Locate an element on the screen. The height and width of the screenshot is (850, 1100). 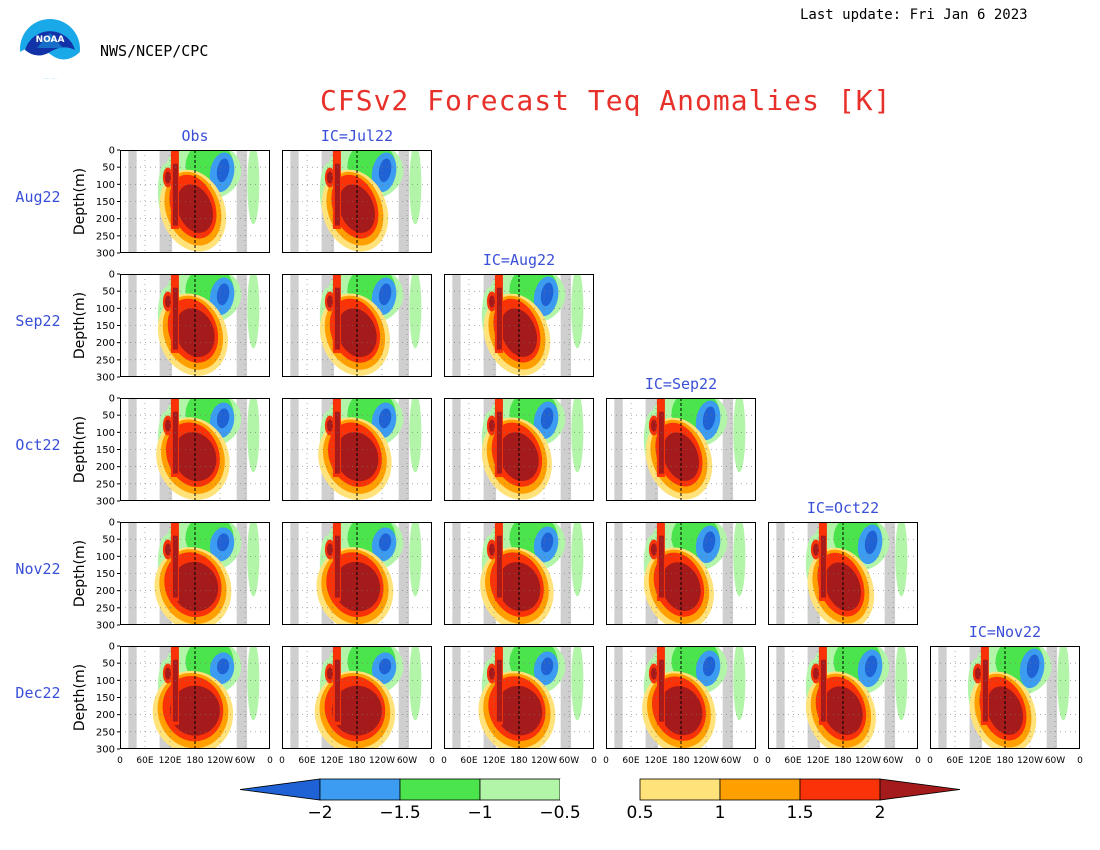
panel-Sep22-0: 0 50 100 150 200 250 300 Depth(m) is located at coordinates (171, 327).